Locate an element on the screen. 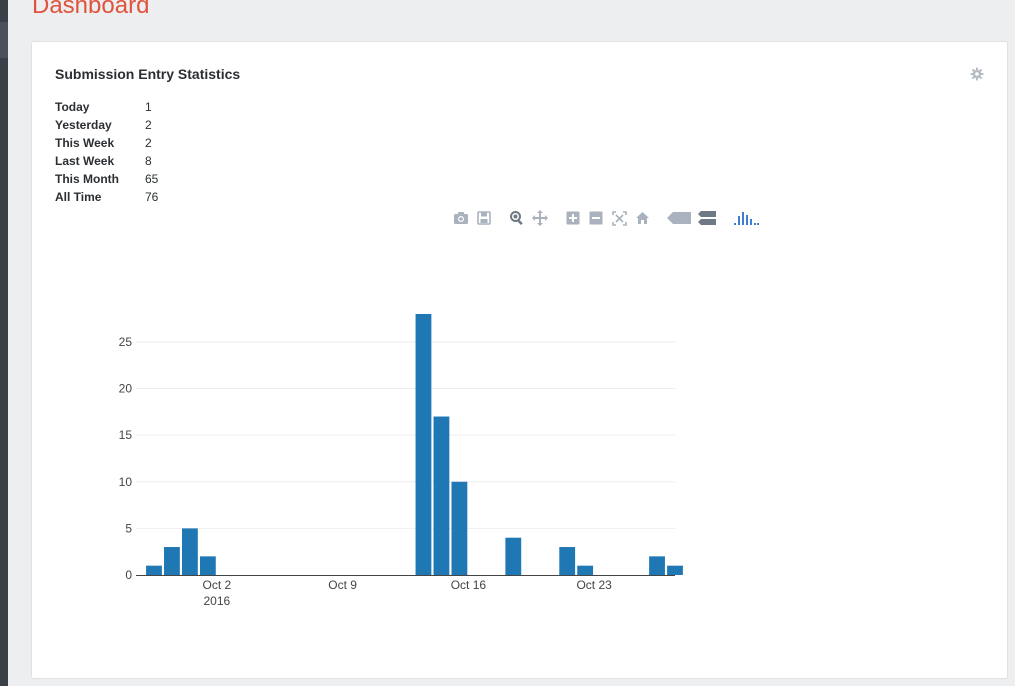 The image size is (1015, 686). y-tick-label: 25 is located at coordinates (126, 342).